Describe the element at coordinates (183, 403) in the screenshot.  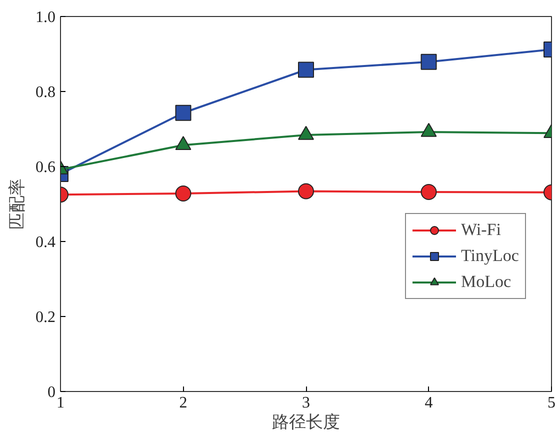
I see `x-tick-label: 2` at that location.